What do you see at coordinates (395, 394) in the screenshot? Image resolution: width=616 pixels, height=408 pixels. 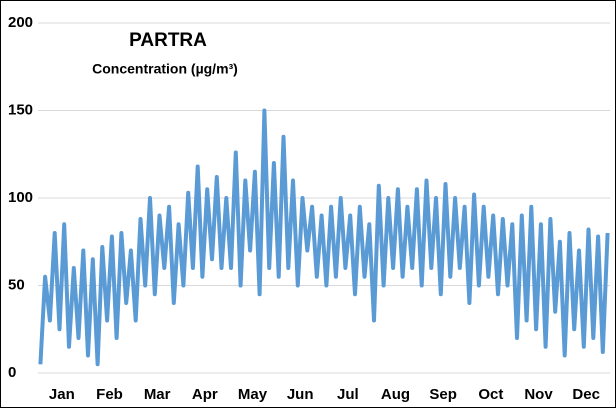 I see `x-tick-label: Aug` at bounding box center [395, 394].